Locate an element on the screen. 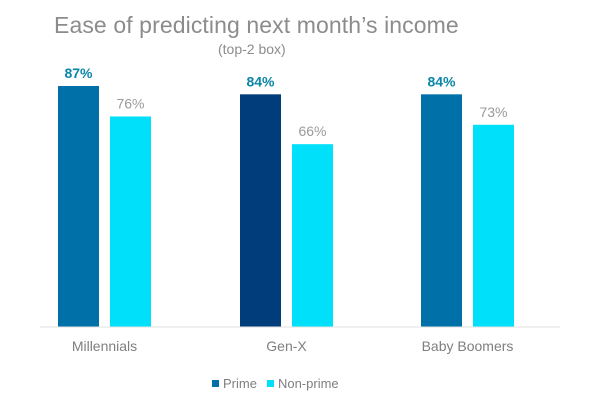 The height and width of the screenshot is (418, 600). legend-swatch-non-prime is located at coordinates (270, 383).